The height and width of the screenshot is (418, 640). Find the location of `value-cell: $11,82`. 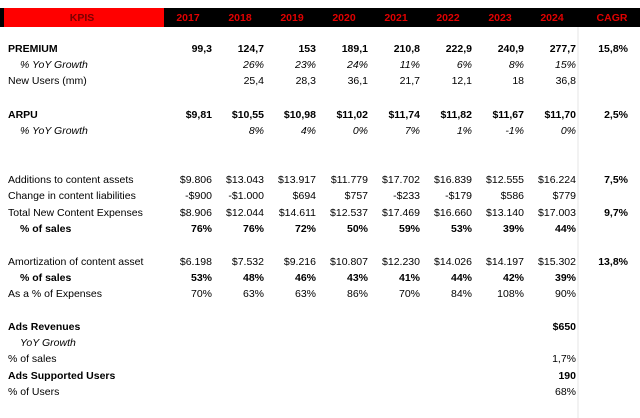

value-cell: $11,82 is located at coordinates (456, 115).